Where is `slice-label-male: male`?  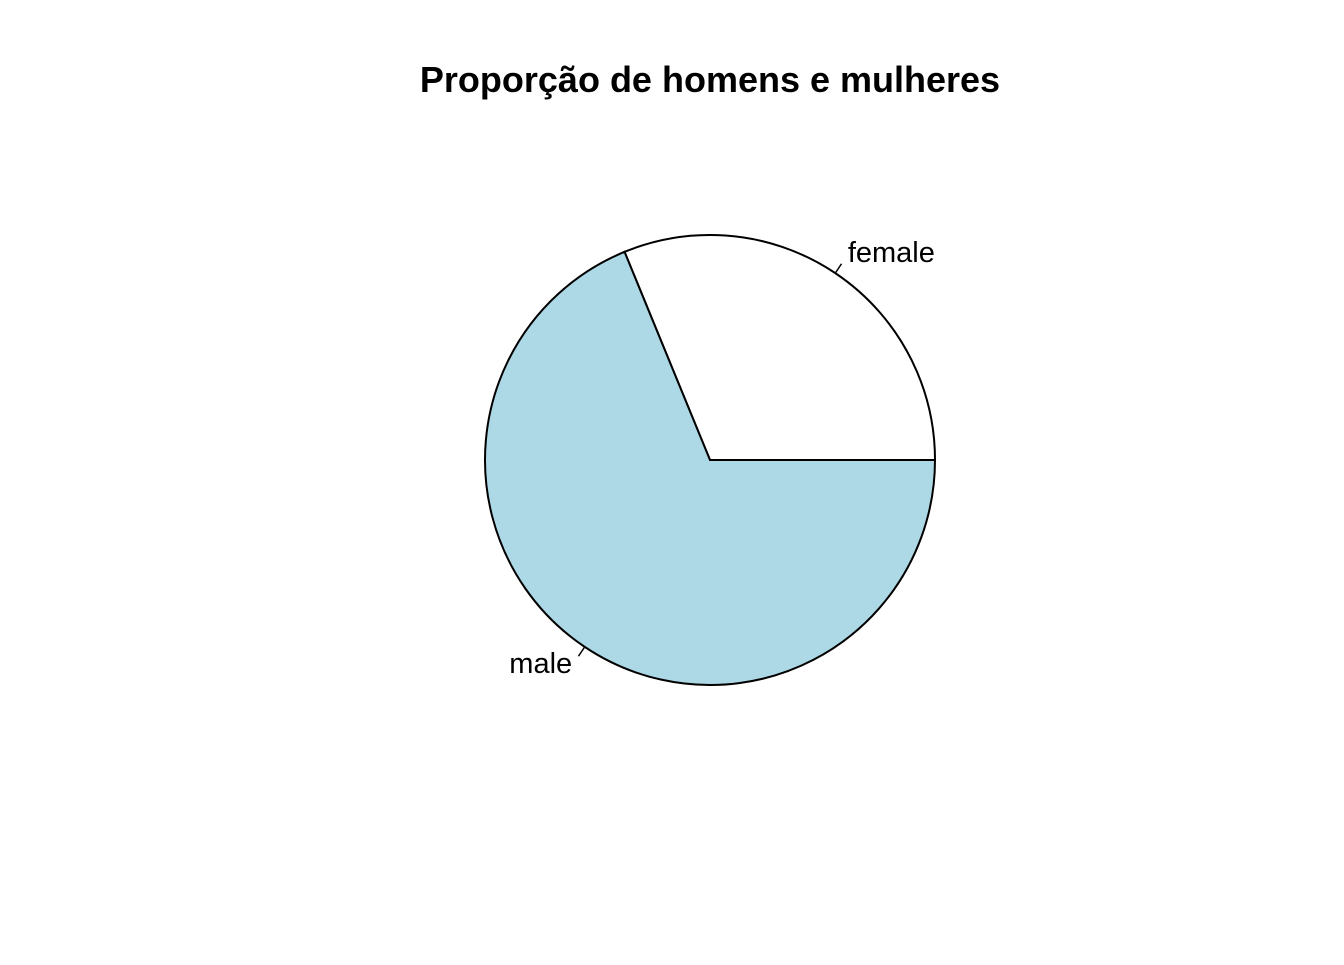
slice-label-male: male is located at coordinates (540, 664).